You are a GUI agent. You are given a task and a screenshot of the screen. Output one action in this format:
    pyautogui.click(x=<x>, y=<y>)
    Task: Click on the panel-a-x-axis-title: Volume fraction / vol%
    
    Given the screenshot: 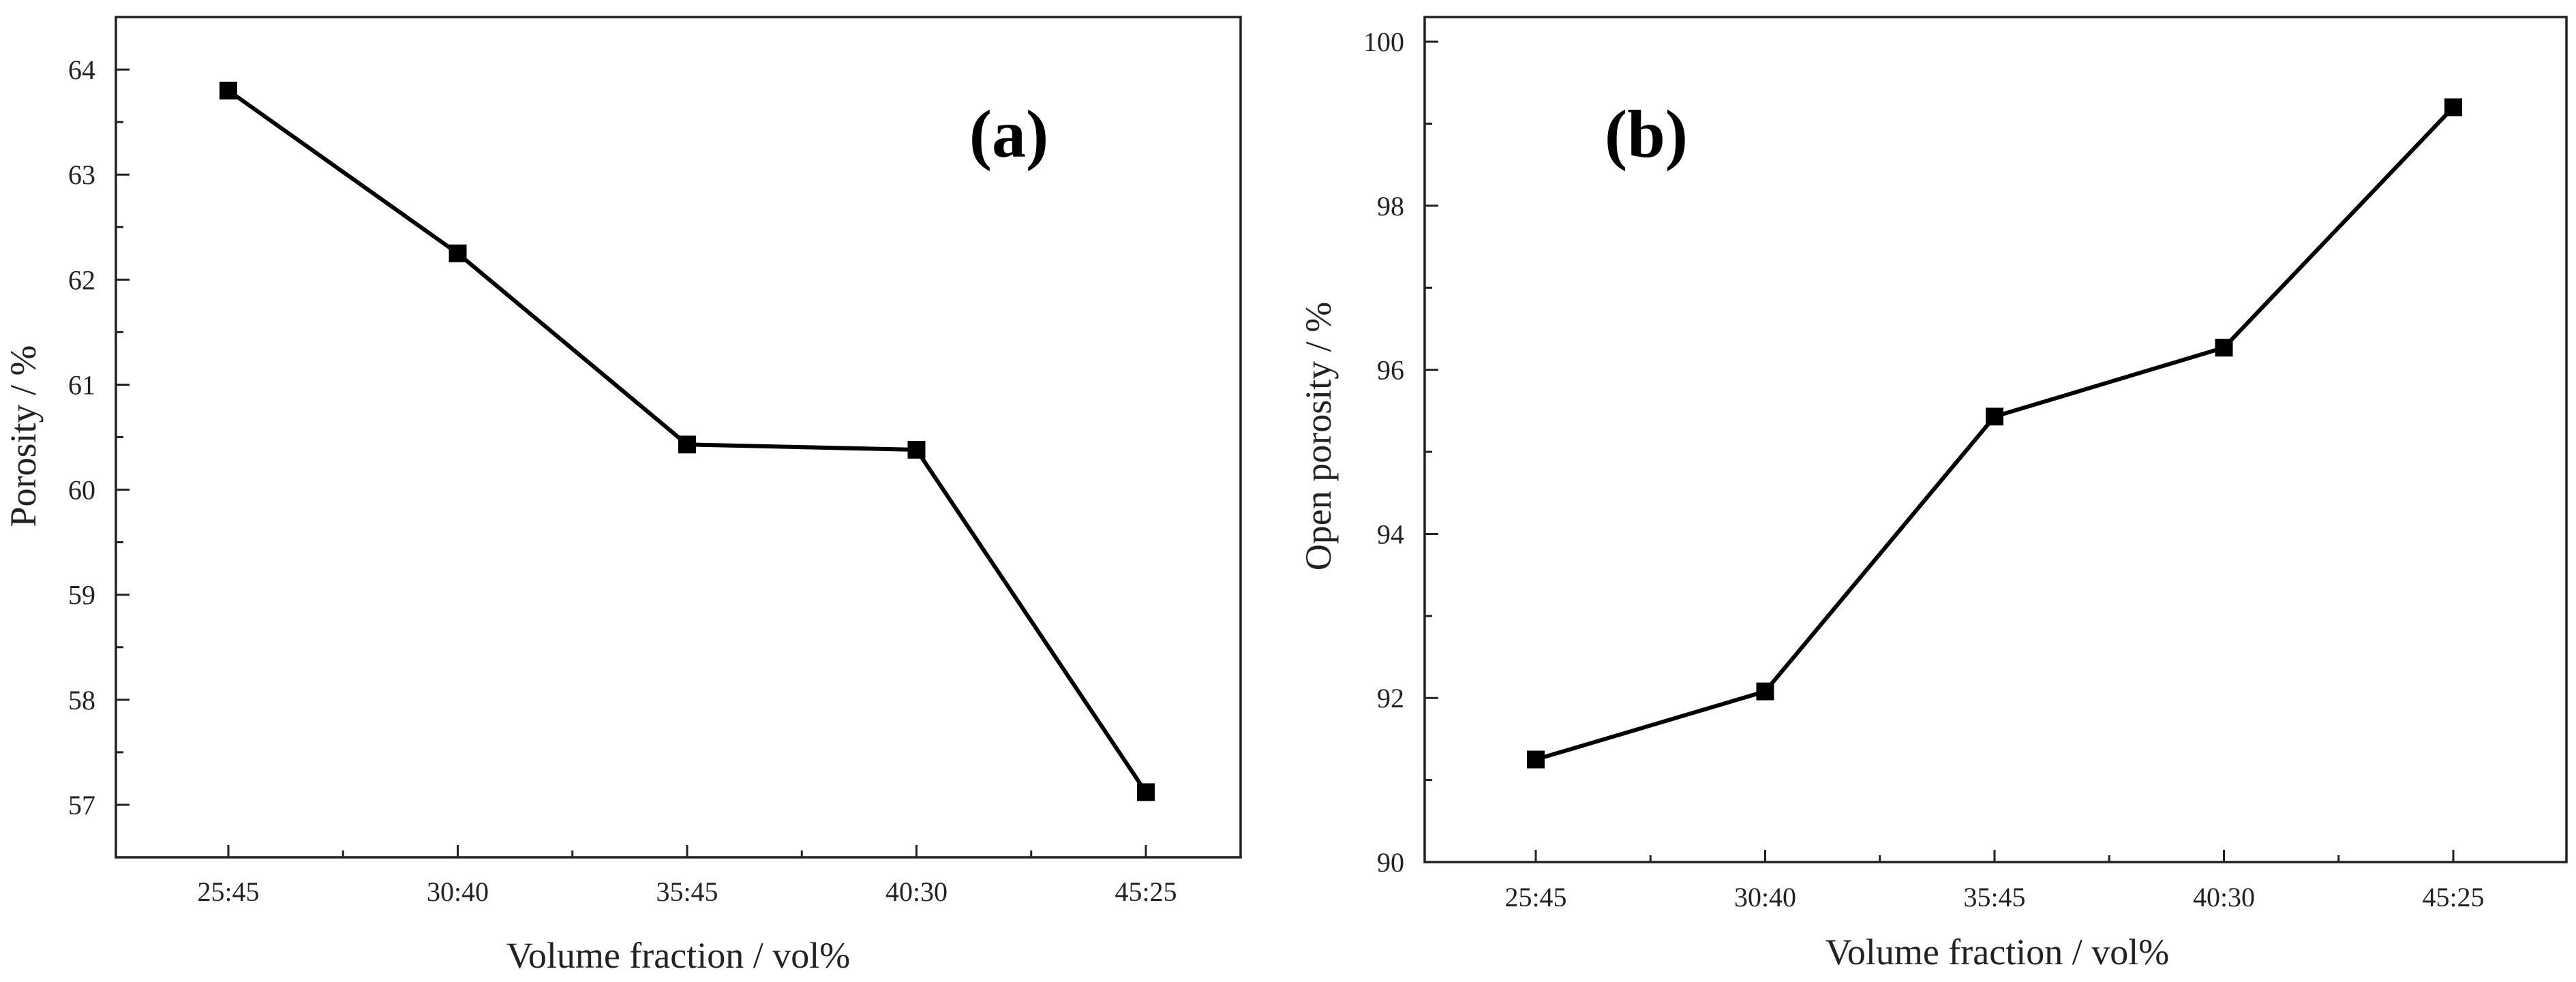 What is the action you would take?
    pyautogui.click(x=678, y=956)
    